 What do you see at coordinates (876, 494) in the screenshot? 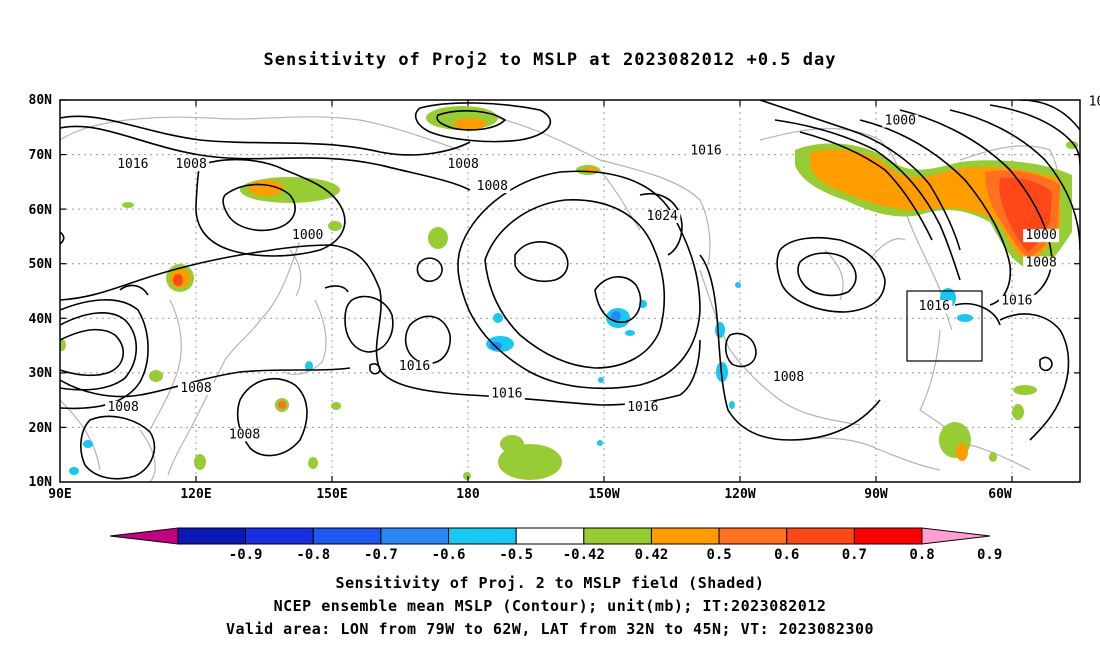
I see `lon-label: 90W` at bounding box center [876, 494].